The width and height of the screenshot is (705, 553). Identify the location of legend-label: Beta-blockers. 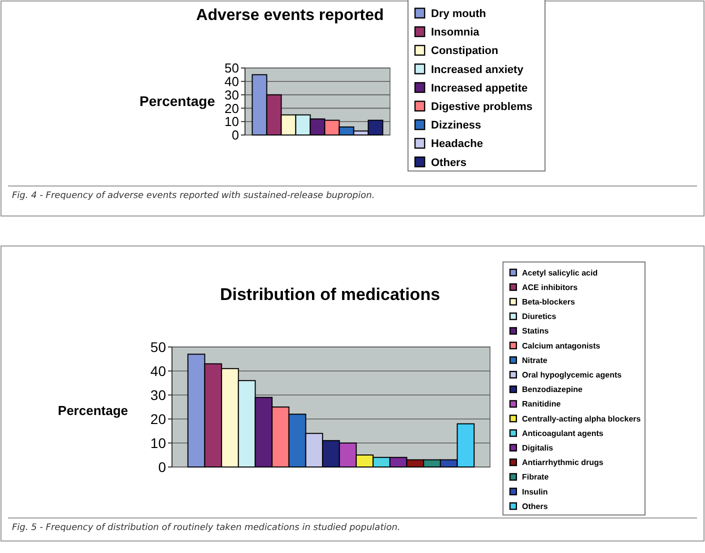
(549, 302).